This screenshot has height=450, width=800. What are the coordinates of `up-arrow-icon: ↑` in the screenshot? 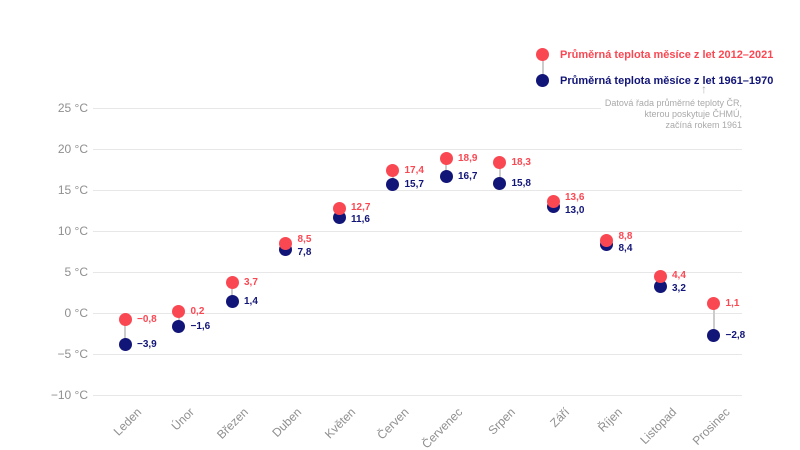 It's located at (704, 89).